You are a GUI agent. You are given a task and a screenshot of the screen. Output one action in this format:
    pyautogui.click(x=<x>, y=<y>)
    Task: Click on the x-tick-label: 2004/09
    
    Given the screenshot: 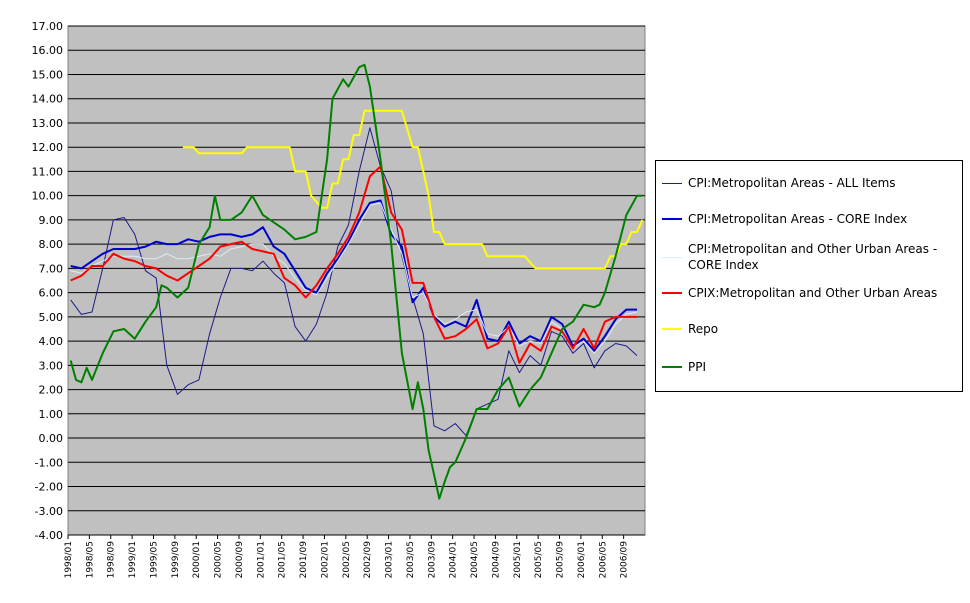 What is the action you would take?
    pyautogui.click(x=496, y=560)
    